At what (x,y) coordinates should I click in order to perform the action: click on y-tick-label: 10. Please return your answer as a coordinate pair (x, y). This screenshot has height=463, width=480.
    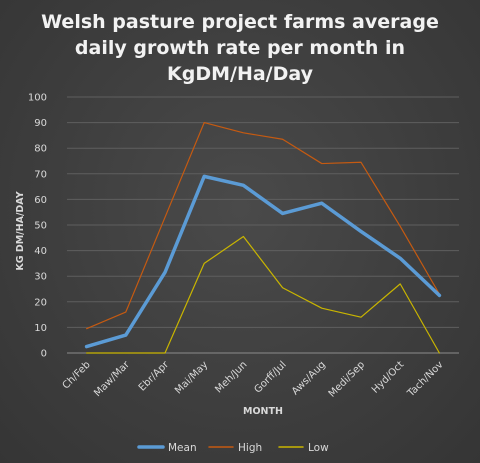
    Looking at the image, I should click on (40, 328).